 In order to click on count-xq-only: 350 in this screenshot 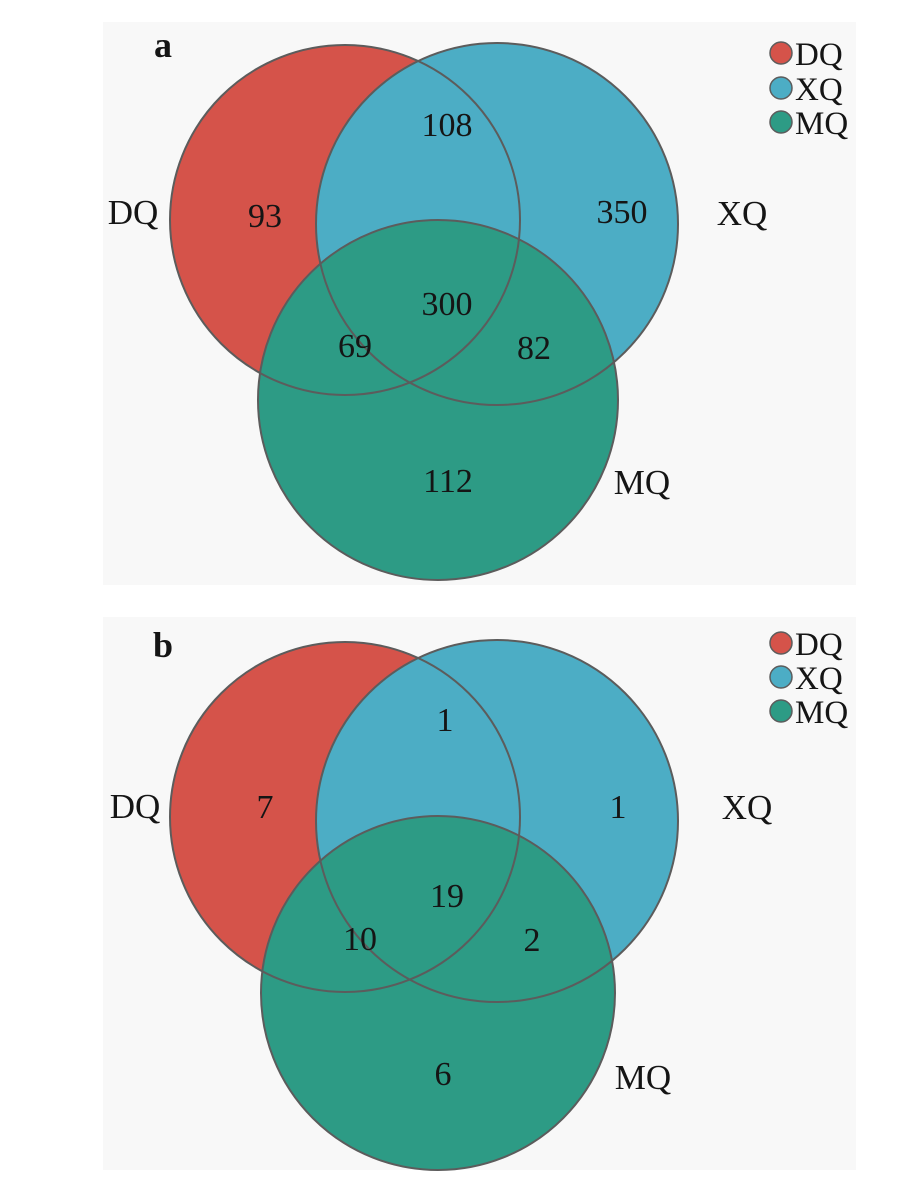, I will do `click(622, 212)`.